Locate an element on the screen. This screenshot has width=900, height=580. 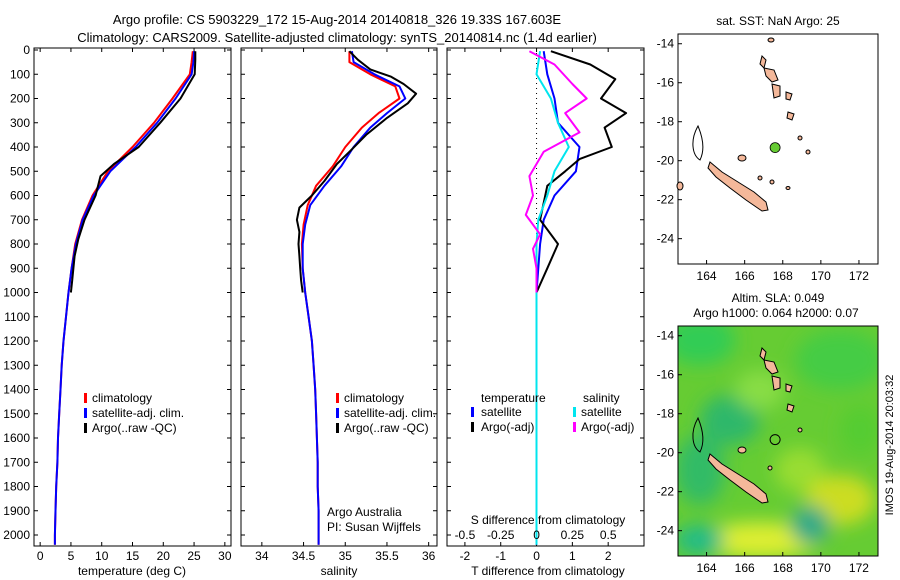
series-line-satellite is located at coordinates (552, 298).